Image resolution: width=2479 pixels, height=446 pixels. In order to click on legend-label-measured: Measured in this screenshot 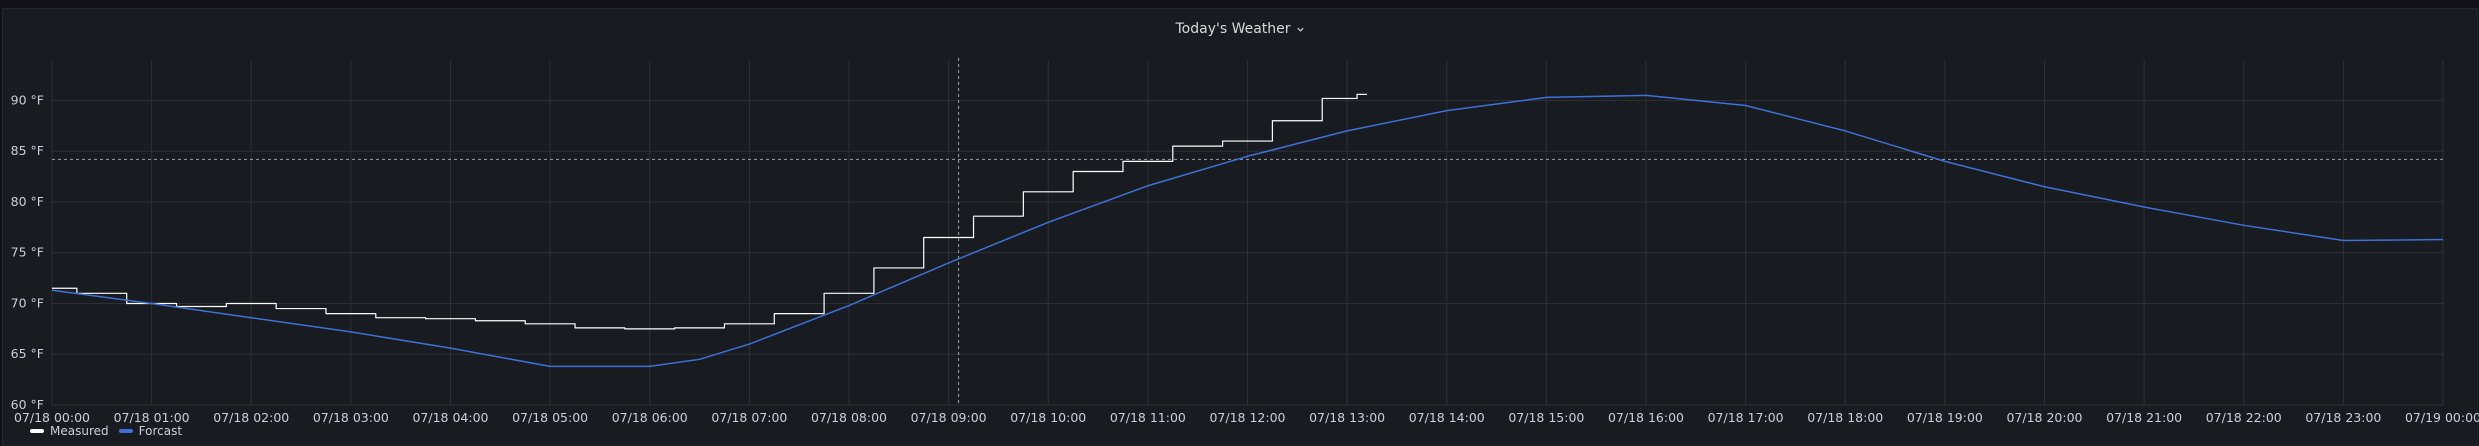, I will do `click(79, 431)`.